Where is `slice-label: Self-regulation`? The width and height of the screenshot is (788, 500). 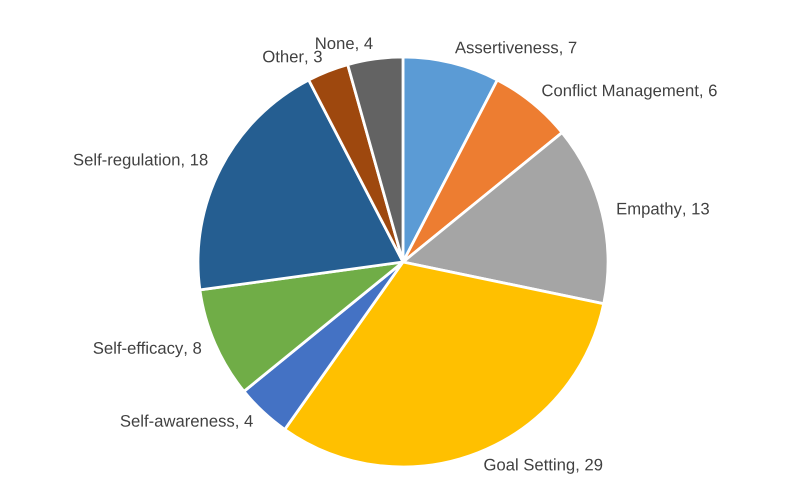 slice-label: Self-regulation is located at coordinates (127, 161).